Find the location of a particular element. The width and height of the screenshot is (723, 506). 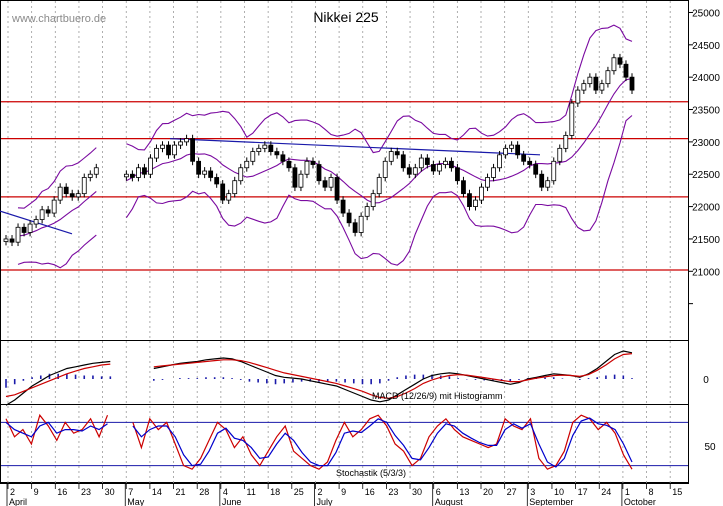

y-tick-label: 23500 is located at coordinates (706, 111).